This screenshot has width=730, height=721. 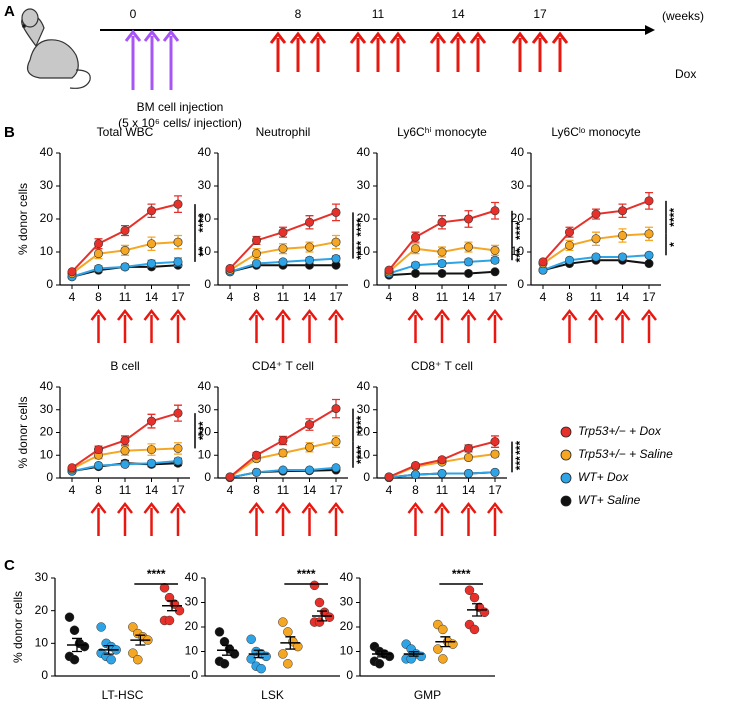 What do you see at coordinates (623, 297) in the screenshot?
I see `x-tick-label: 14` at bounding box center [623, 297].